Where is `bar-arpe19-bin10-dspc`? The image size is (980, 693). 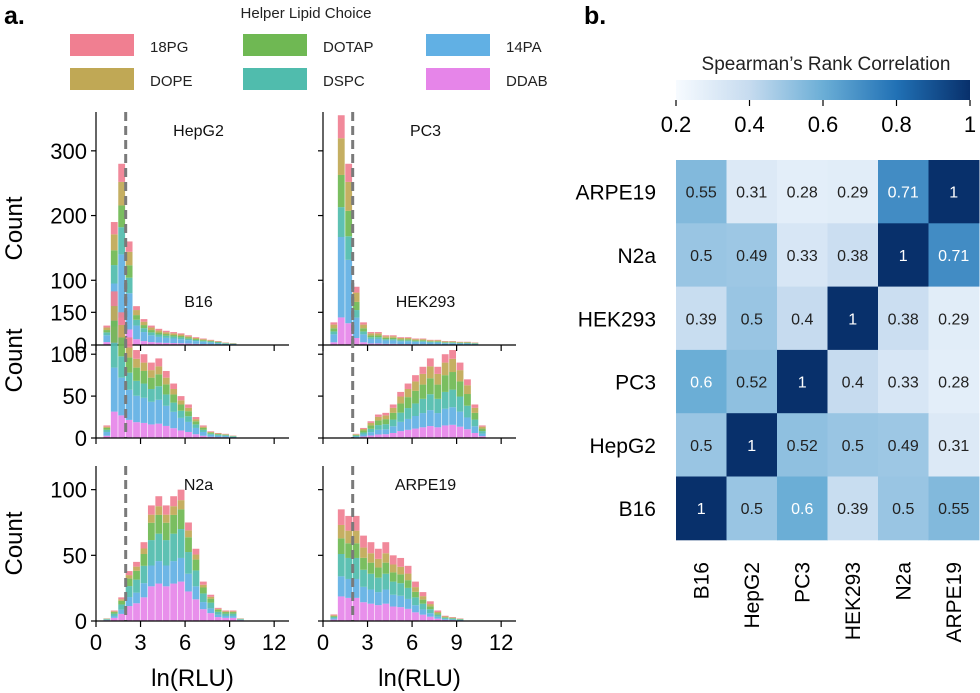
bar-arpe19-bin10-dspc is located at coordinates (408, 593).